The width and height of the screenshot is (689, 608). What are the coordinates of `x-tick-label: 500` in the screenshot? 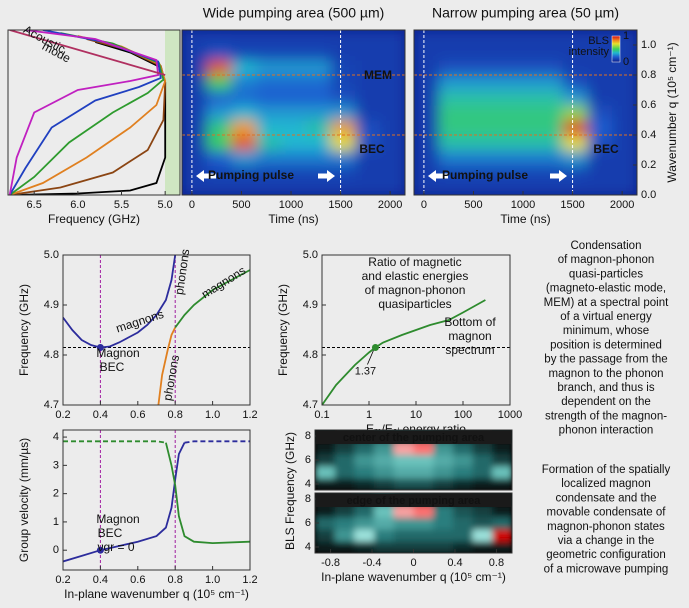 It's located at (473, 205).